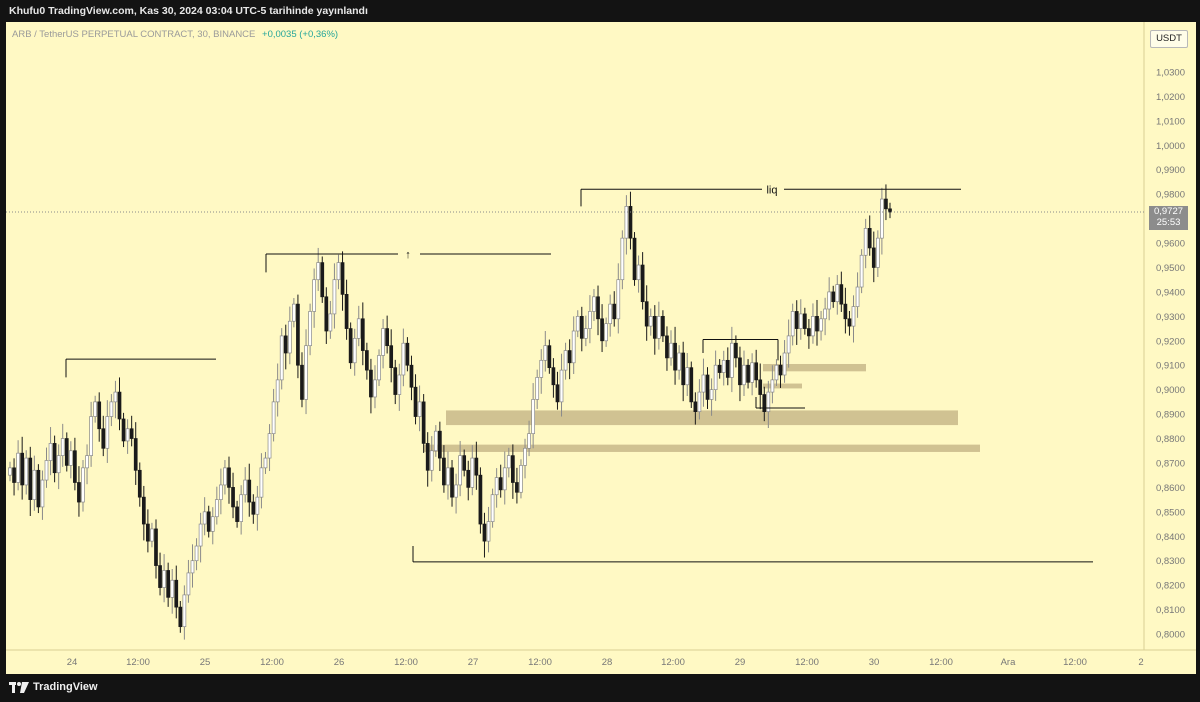 The height and width of the screenshot is (702, 1200). What do you see at coordinates (53, 687) in the screenshot?
I see `tradingview-logo: TradingView` at bounding box center [53, 687].